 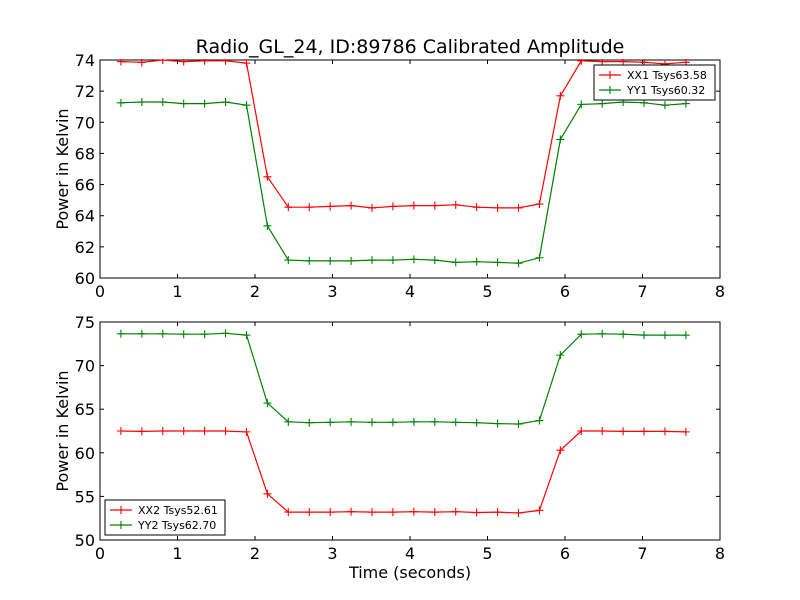 I want to click on x-tick-label: 0, so click(x=100, y=291).